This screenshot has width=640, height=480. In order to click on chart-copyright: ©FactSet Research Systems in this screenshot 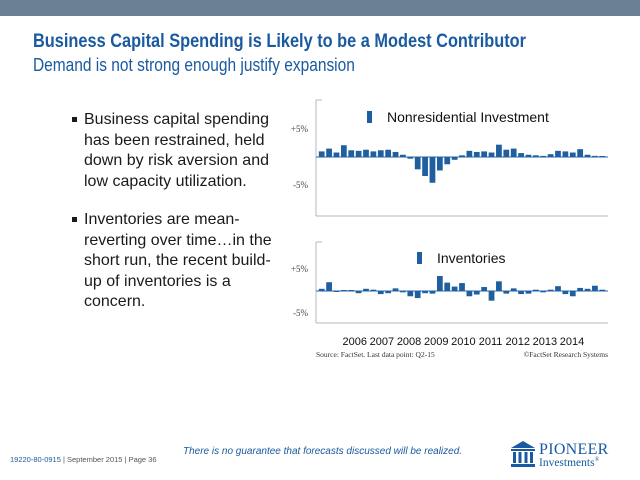, I will do `click(566, 354)`.